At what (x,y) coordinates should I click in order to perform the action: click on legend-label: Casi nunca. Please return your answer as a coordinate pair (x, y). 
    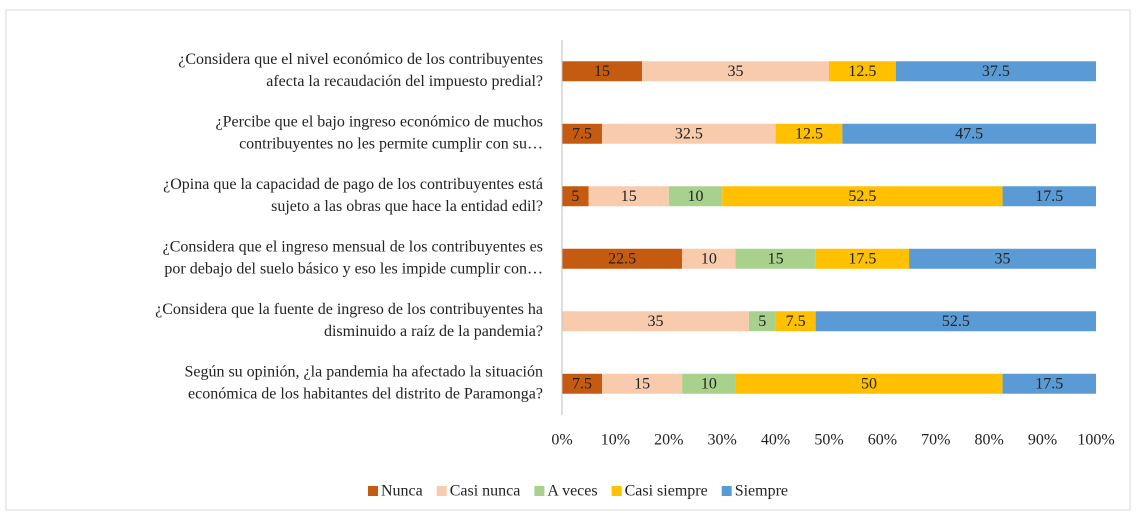
    Looking at the image, I should click on (485, 491).